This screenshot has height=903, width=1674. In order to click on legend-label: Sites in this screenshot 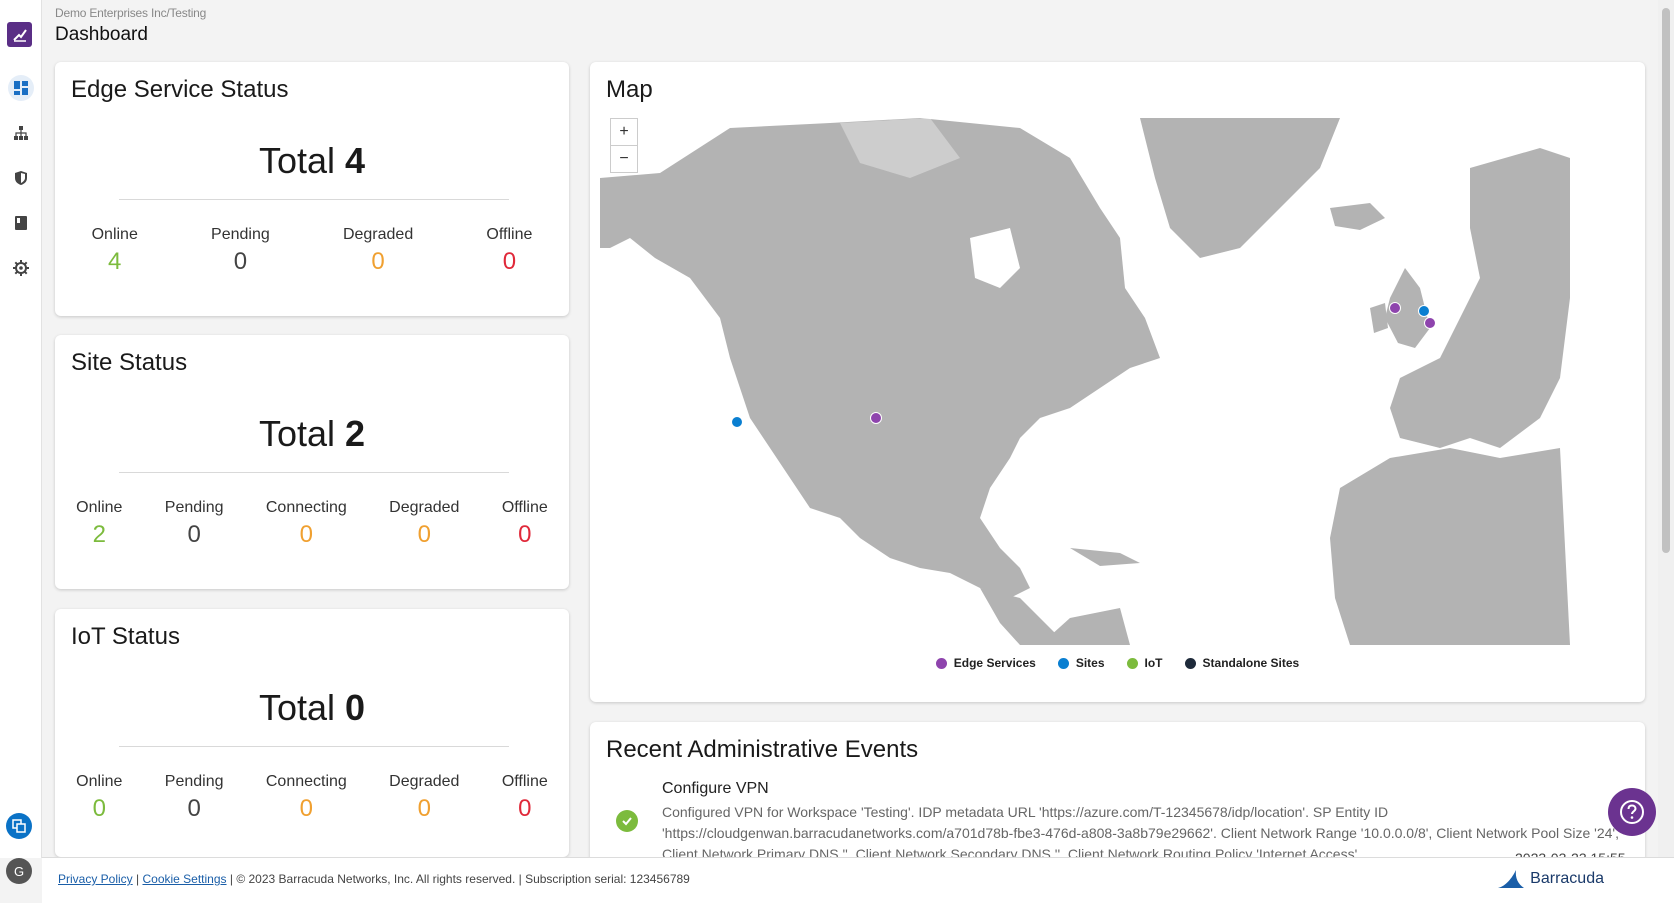, I will do `click(1090, 663)`.